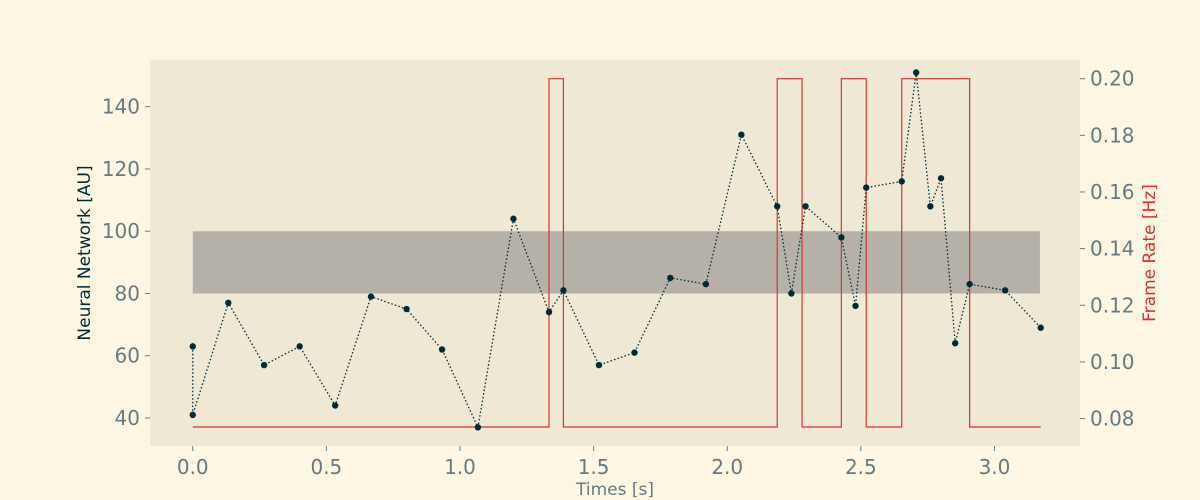 This screenshot has width=1200, height=500. Describe the element at coordinates (727, 467) in the screenshot. I see `x-tick-label: 2.0` at that location.